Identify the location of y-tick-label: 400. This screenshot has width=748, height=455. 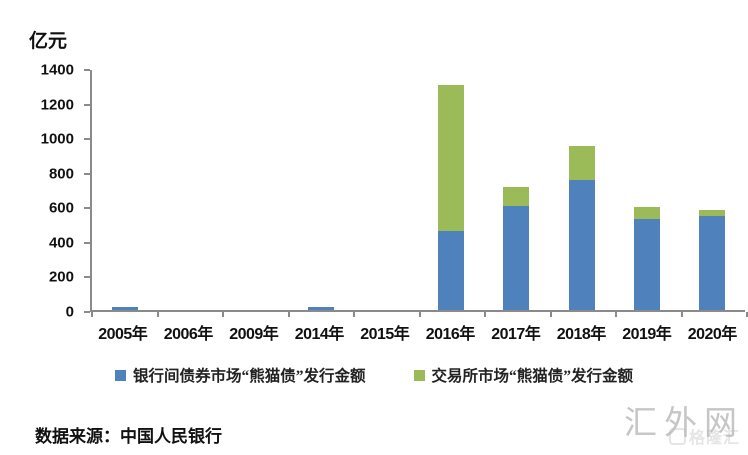
(61, 243).